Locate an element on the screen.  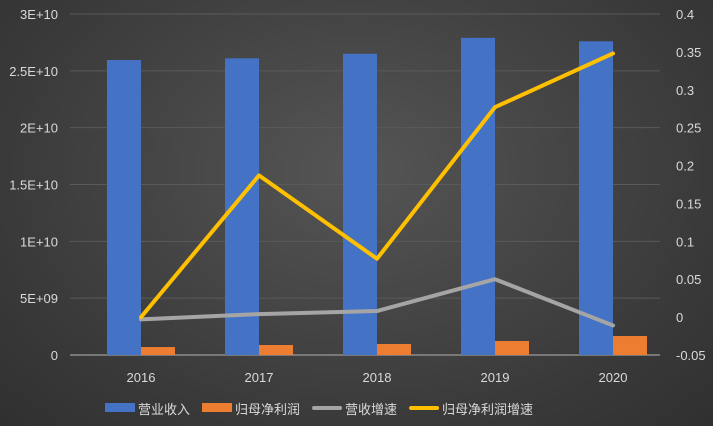
right-axis-tick: 0.3 is located at coordinates (685, 90).